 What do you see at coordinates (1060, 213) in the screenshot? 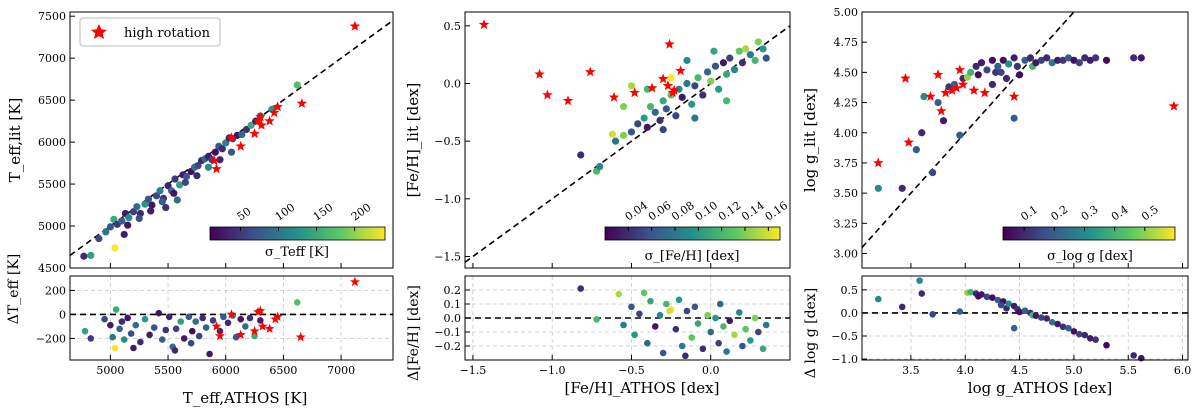
I see `colorbar-tick-label: 0.2` at bounding box center [1060, 213].